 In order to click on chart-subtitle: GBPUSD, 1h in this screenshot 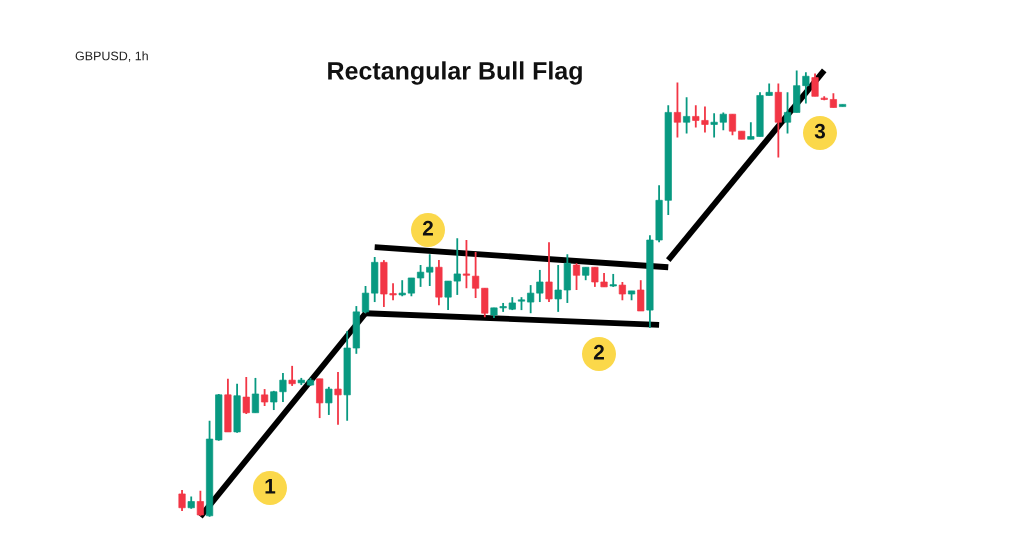, I will do `click(111, 56)`.